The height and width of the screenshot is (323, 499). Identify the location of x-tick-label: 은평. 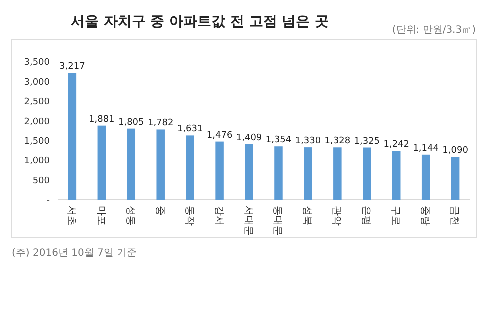
(366, 216).